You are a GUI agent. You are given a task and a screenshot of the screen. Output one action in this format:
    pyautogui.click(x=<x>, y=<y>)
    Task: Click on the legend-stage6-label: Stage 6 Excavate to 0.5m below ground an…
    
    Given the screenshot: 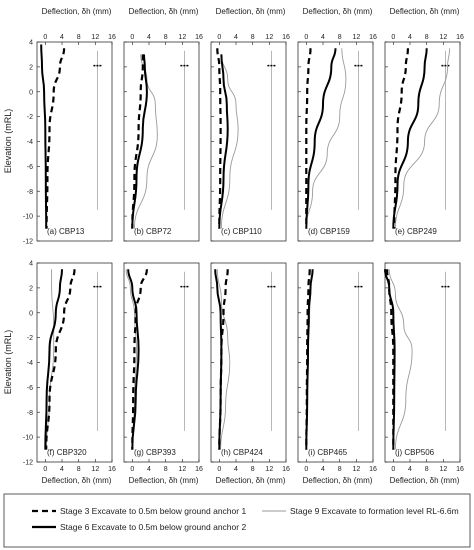 What is the action you would take?
    pyautogui.click(x=153, y=527)
    